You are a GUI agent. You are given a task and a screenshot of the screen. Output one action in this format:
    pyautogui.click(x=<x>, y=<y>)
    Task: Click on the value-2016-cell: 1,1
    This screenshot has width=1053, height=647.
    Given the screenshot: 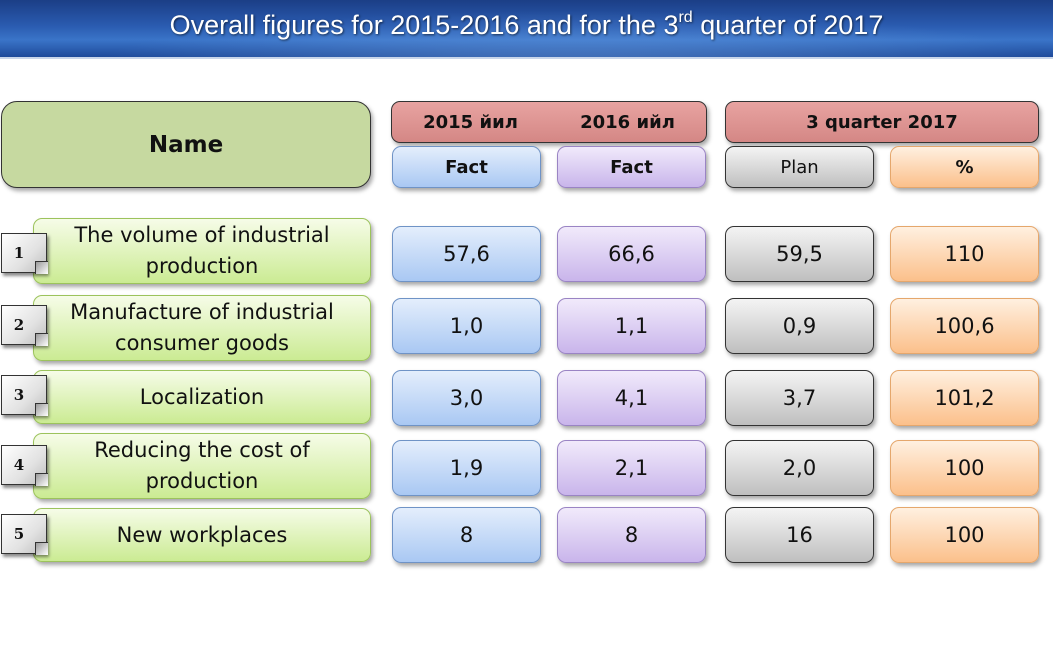 What is the action you would take?
    pyautogui.click(x=631, y=326)
    